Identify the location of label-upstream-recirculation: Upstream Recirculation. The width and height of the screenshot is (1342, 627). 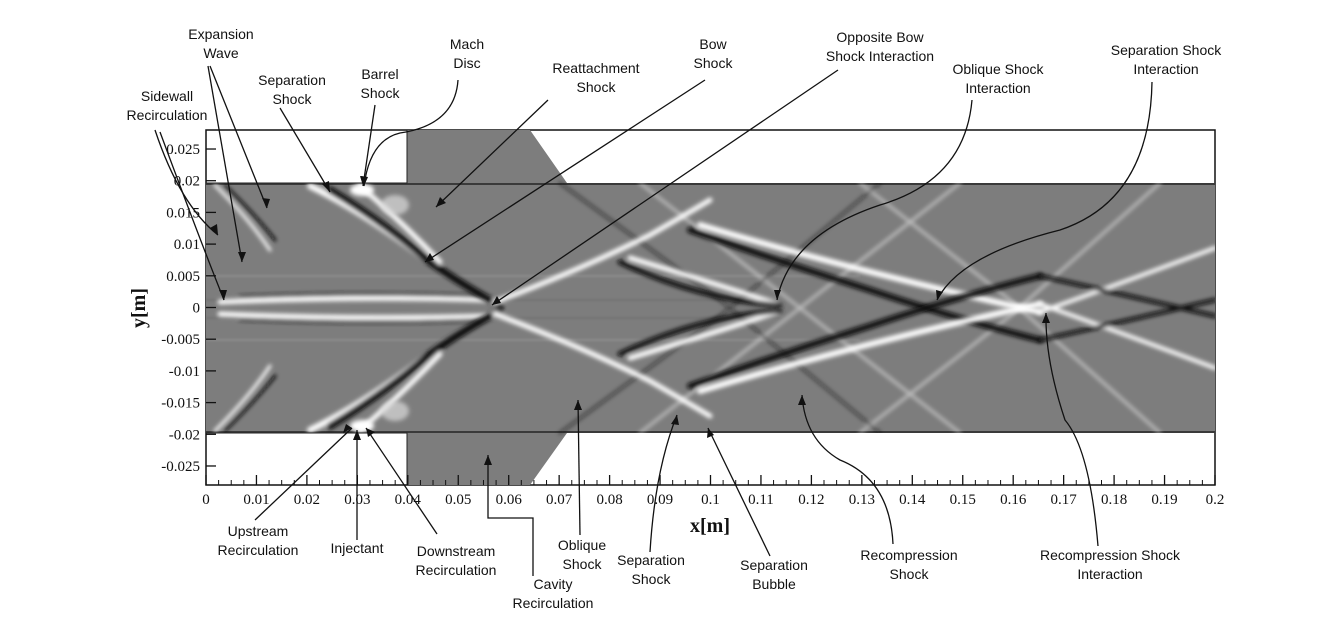
(258, 540).